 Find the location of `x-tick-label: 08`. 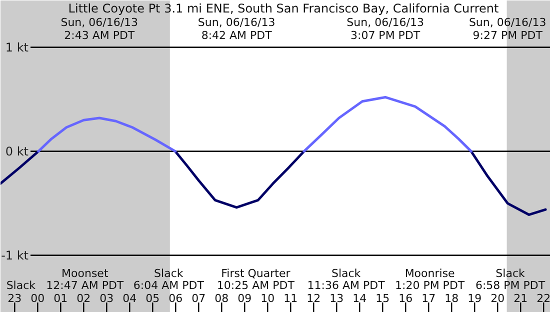

x-tick-label: 08 is located at coordinates (221, 298).